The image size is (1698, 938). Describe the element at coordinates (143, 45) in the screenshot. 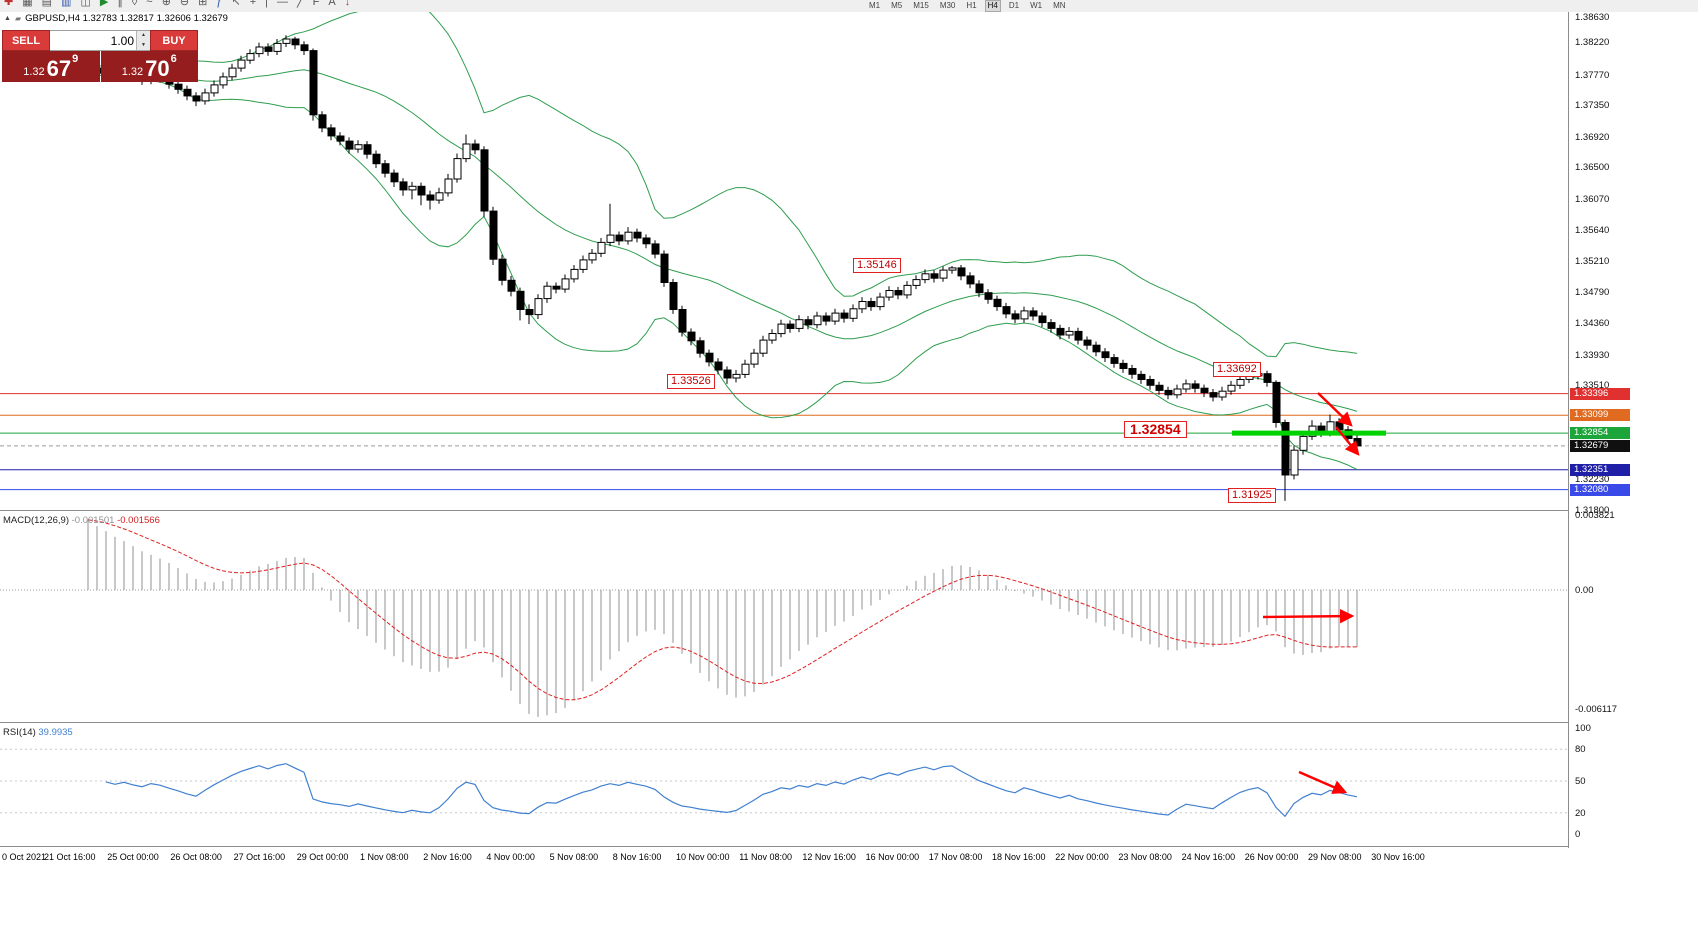

I see `volume-down-icon: ▼` at that location.